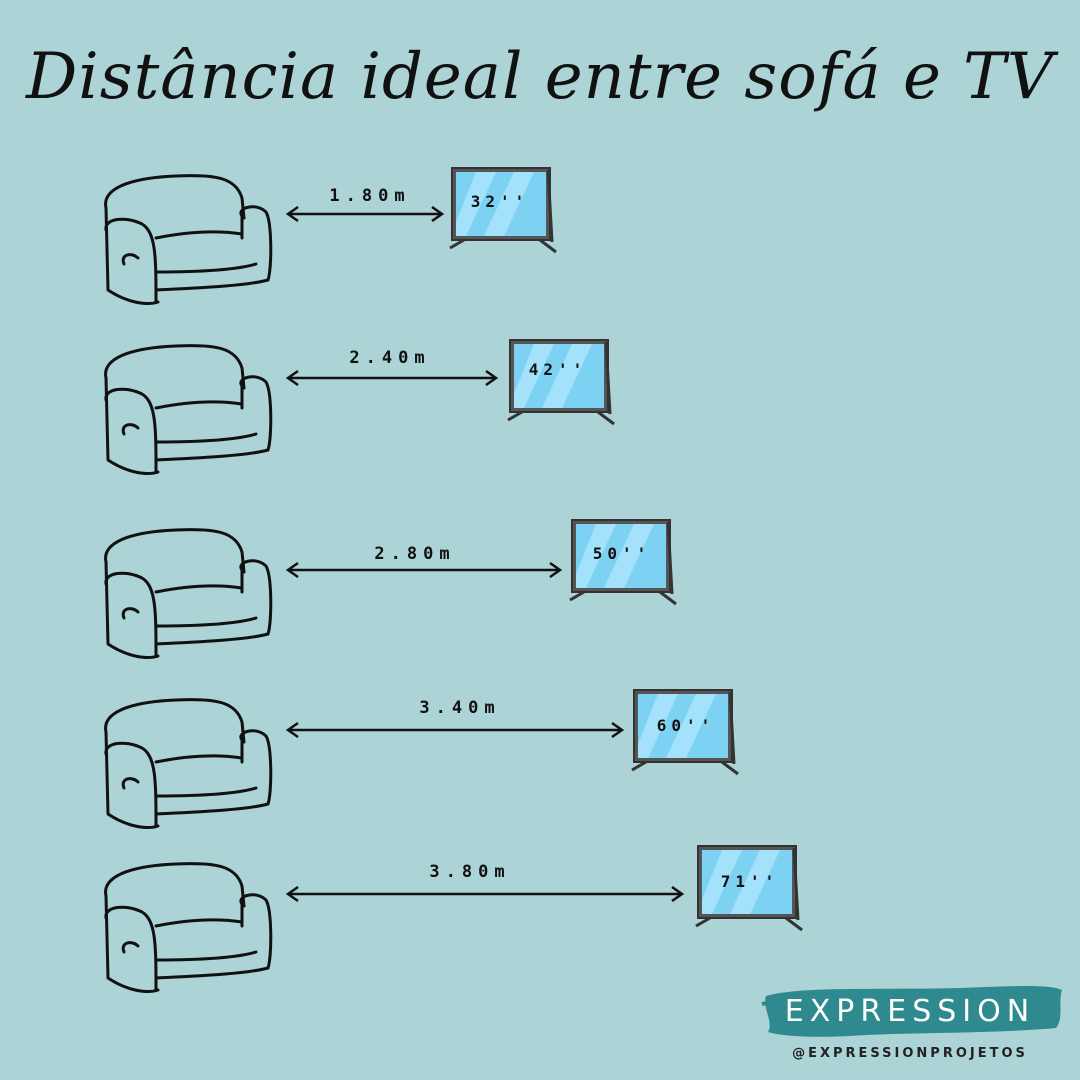  What do you see at coordinates (622, 553) in the screenshot?
I see `tv-size-label-3: 50''` at bounding box center [622, 553].